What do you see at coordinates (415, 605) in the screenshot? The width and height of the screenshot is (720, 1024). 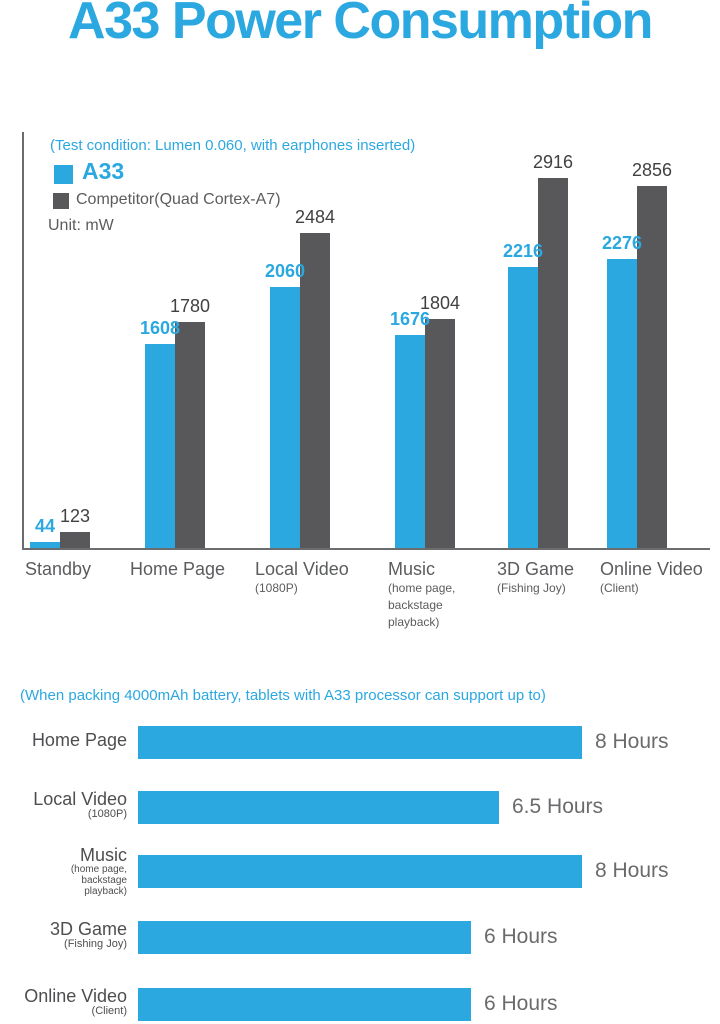 I see `category-label-sub: backstage` at bounding box center [415, 605].